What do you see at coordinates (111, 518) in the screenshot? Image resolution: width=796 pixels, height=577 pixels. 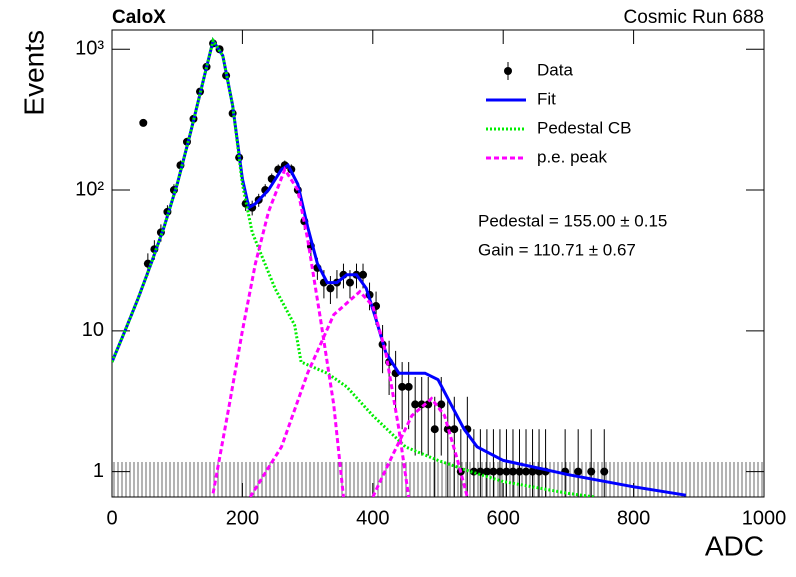 I see `x-tick-label: 0` at bounding box center [111, 518].